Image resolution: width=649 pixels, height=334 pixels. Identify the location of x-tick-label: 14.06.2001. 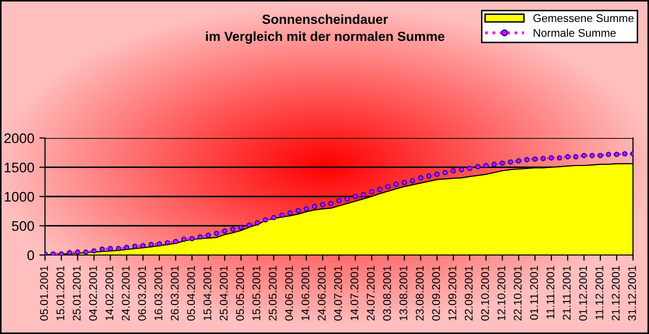
(305, 293).